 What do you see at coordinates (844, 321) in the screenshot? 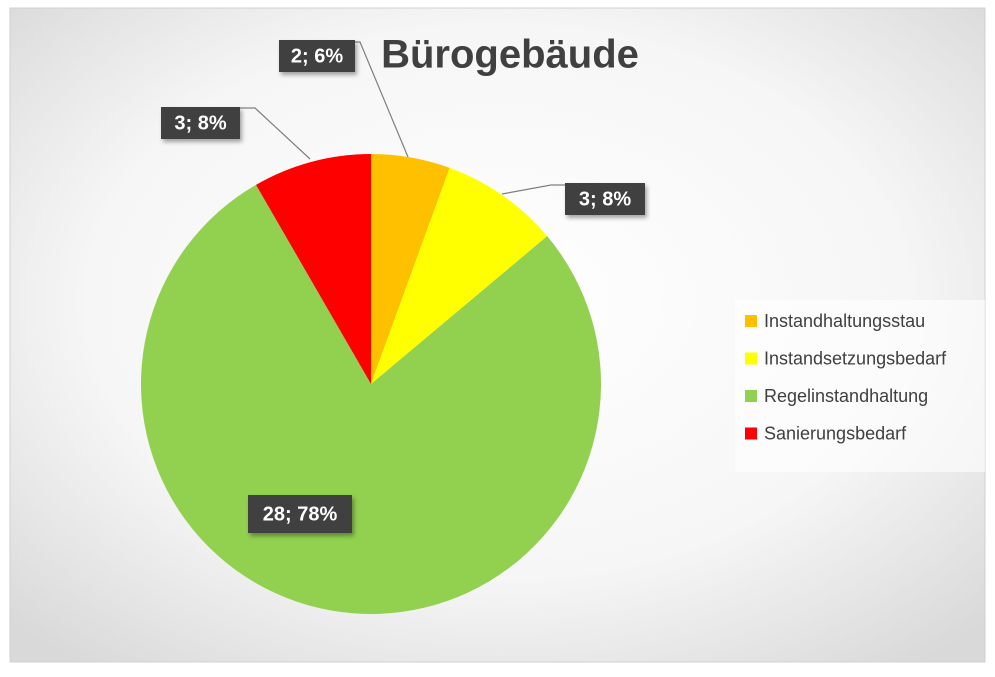
I see `legend-label: Instandhaltungsstau` at bounding box center [844, 321].